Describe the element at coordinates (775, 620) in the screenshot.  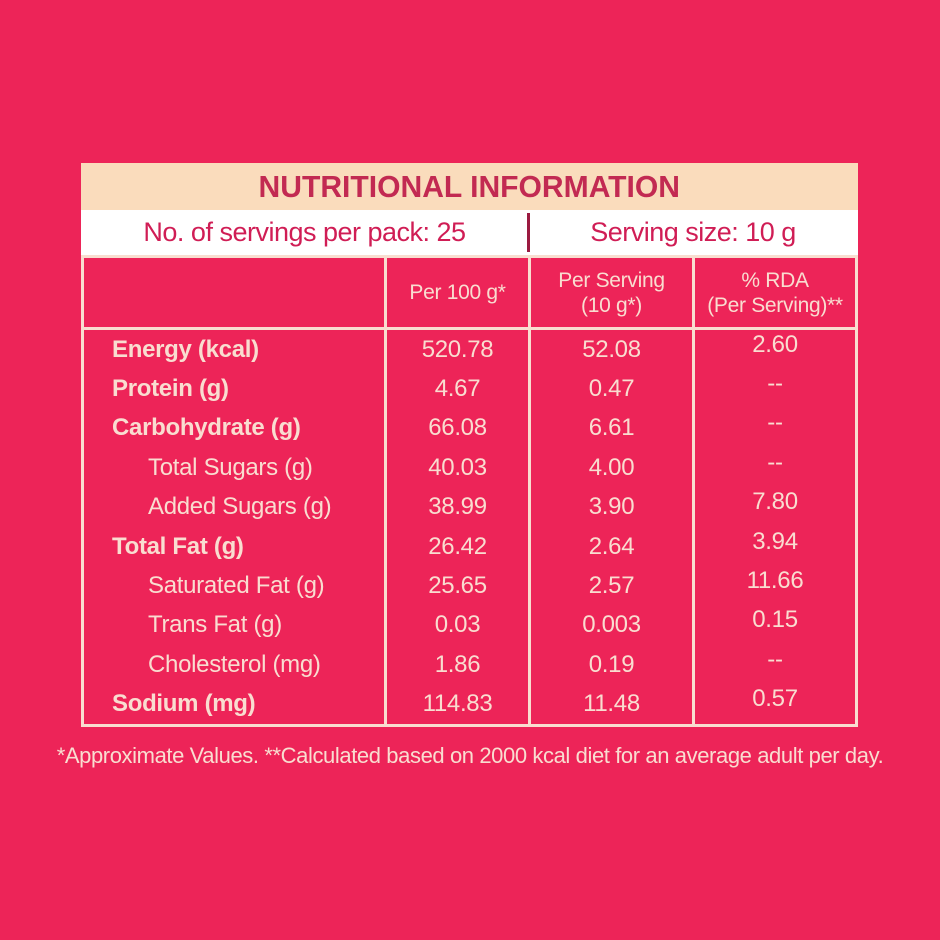
I see `value-rda: 0.15` at that location.